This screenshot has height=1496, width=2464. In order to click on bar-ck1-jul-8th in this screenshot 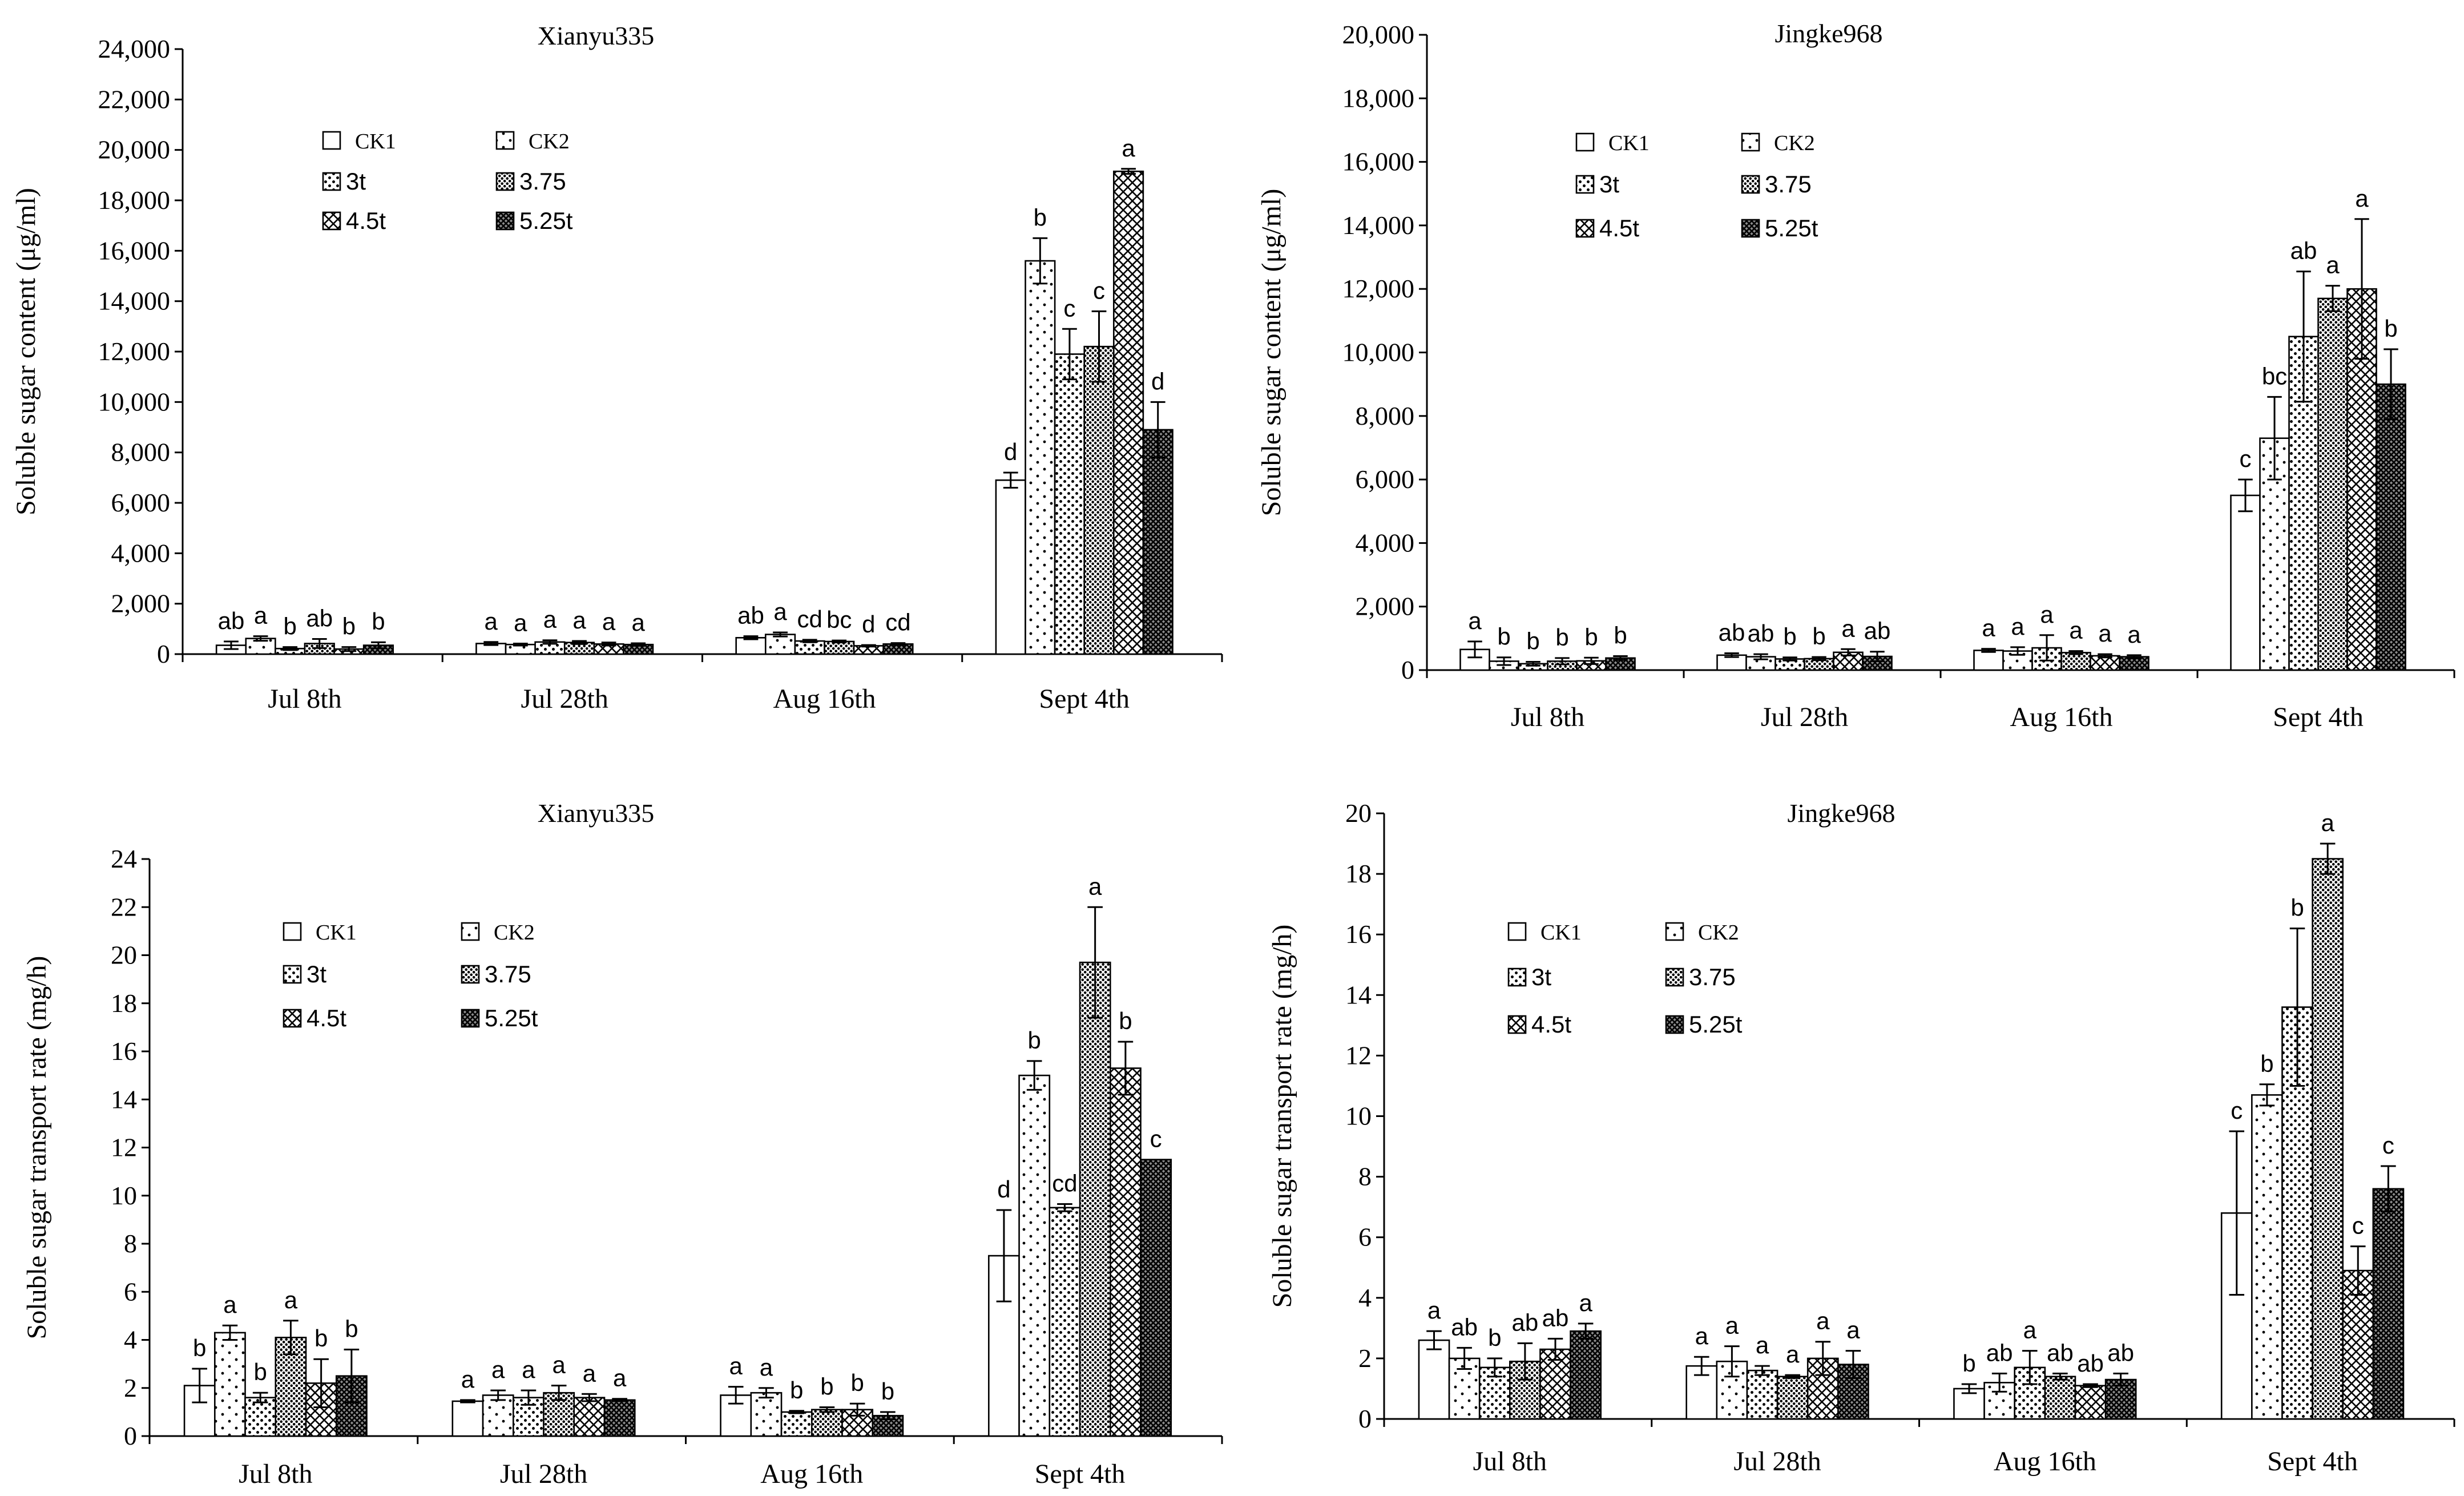, I will do `click(1434, 1379)`.